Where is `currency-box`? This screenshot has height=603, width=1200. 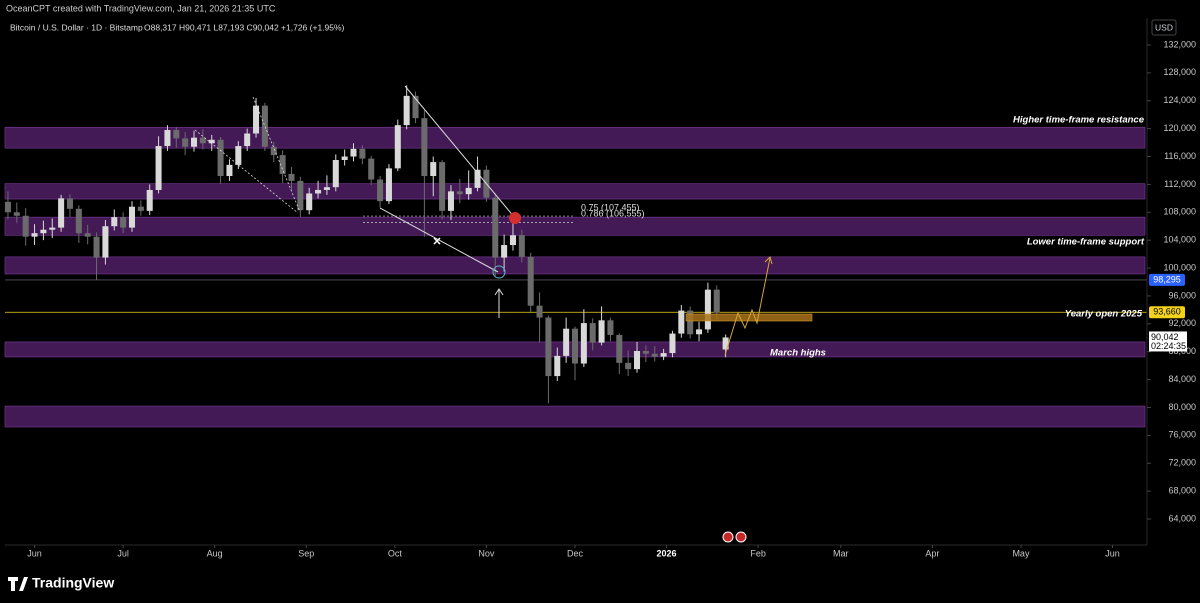
currency-box is located at coordinates (1164, 27).